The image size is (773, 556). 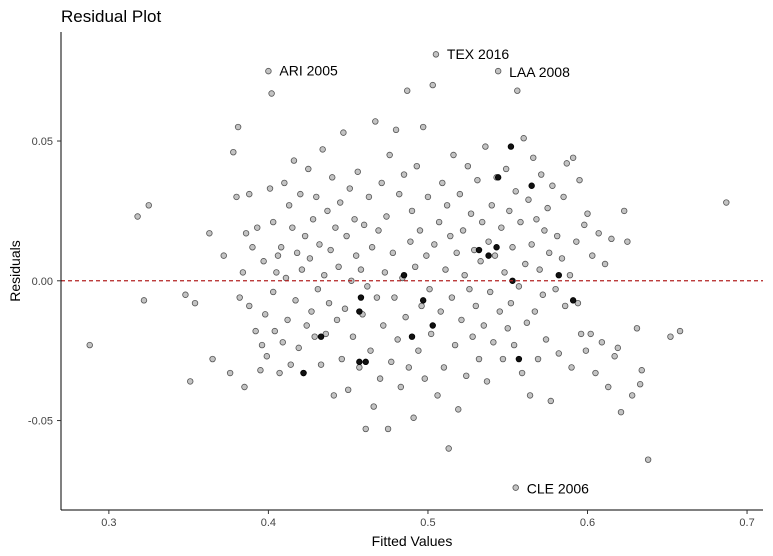 What do you see at coordinates (42, 282) in the screenshot?
I see `y-tick-label: 0.00` at bounding box center [42, 282].